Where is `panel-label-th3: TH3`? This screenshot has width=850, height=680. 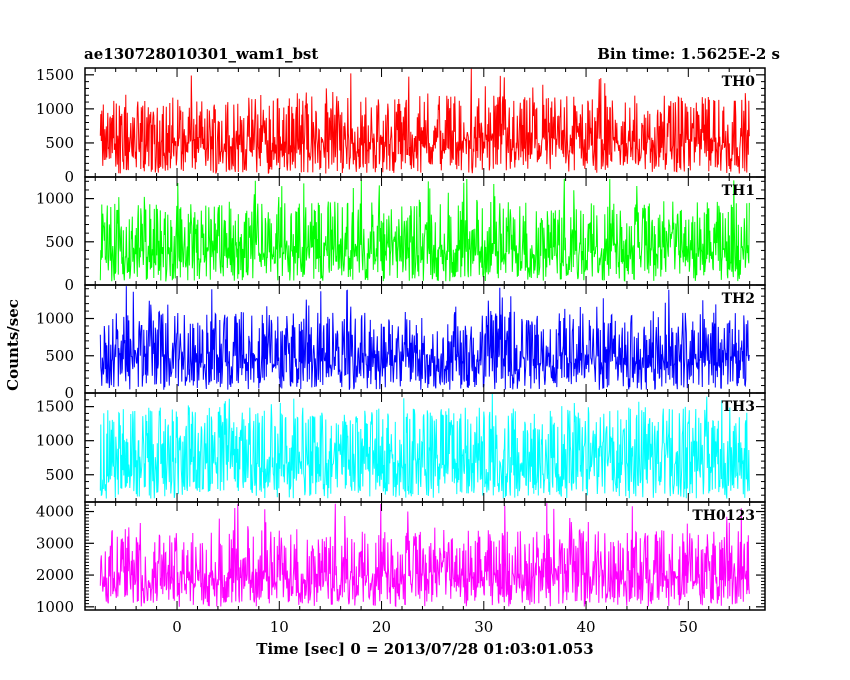
panel-label-th3: TH3 is located at coordinates (738, 407).